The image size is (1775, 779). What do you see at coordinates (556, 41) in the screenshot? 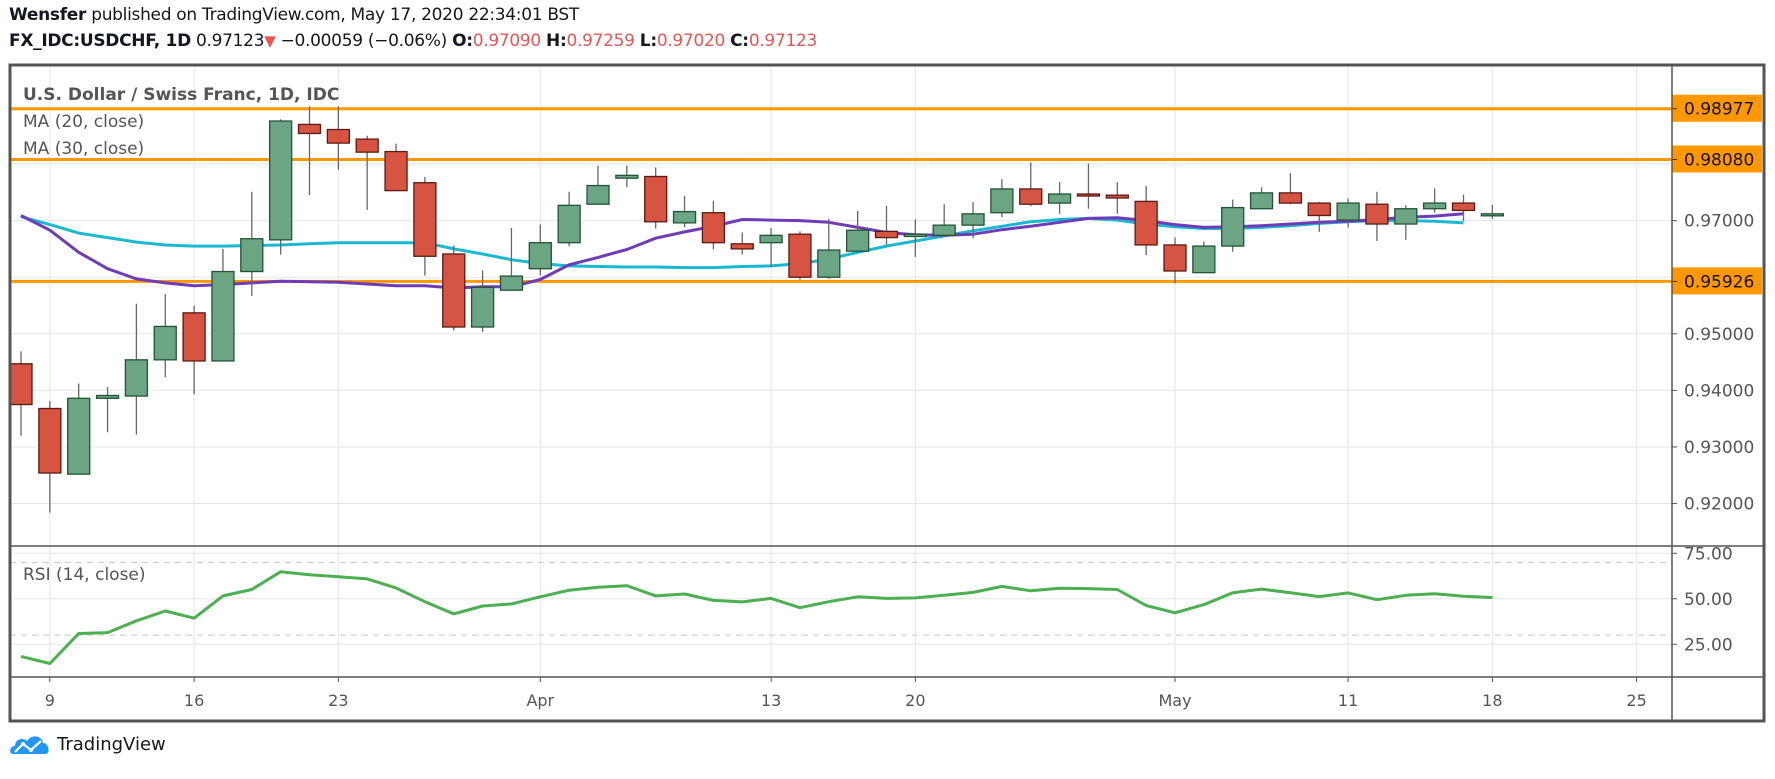
I see `high-label: H:` at bounding box center [556, 41].